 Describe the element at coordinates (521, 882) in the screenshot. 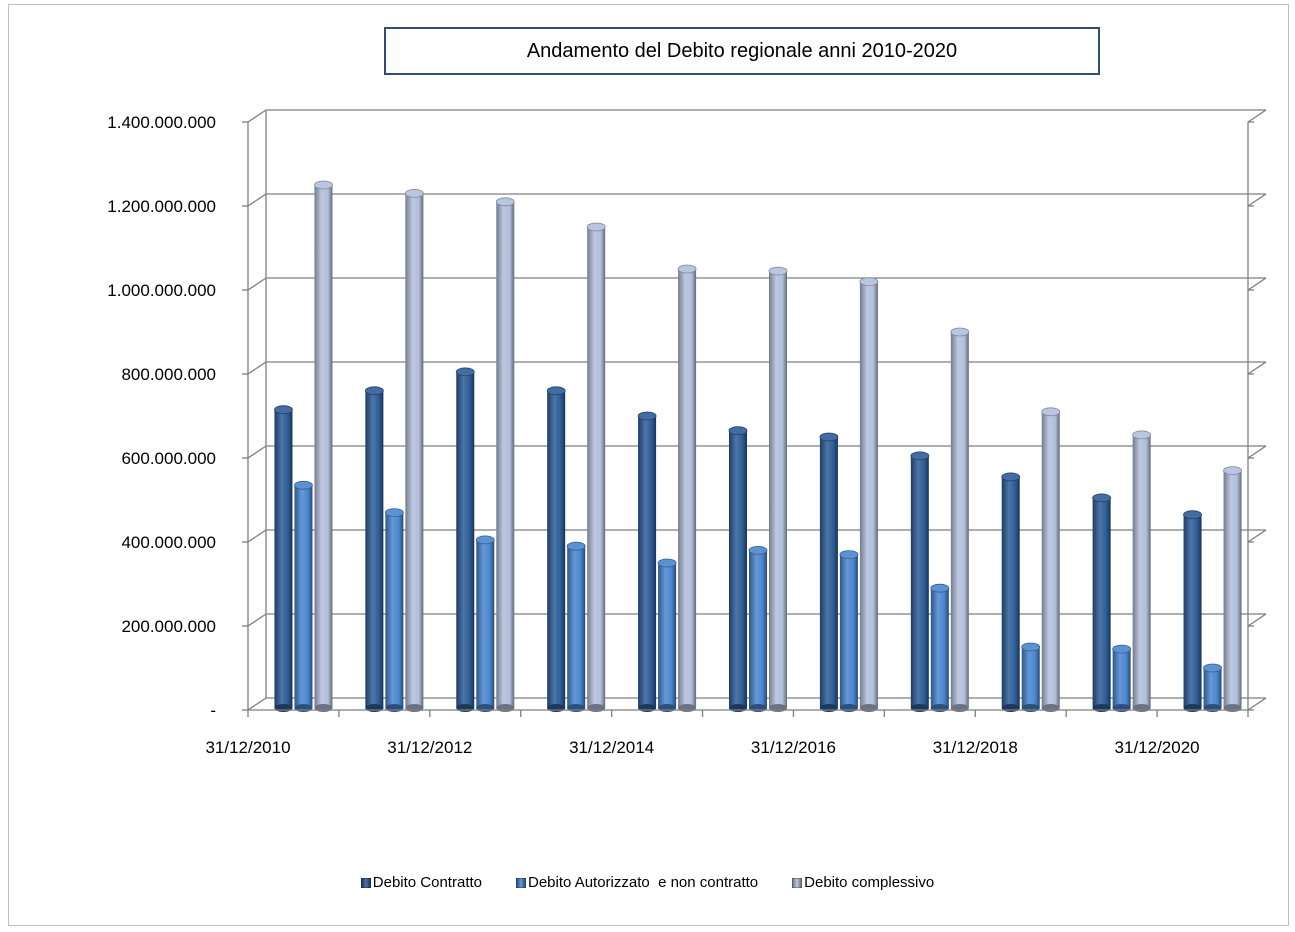

I see `legend-swatch` at that location.